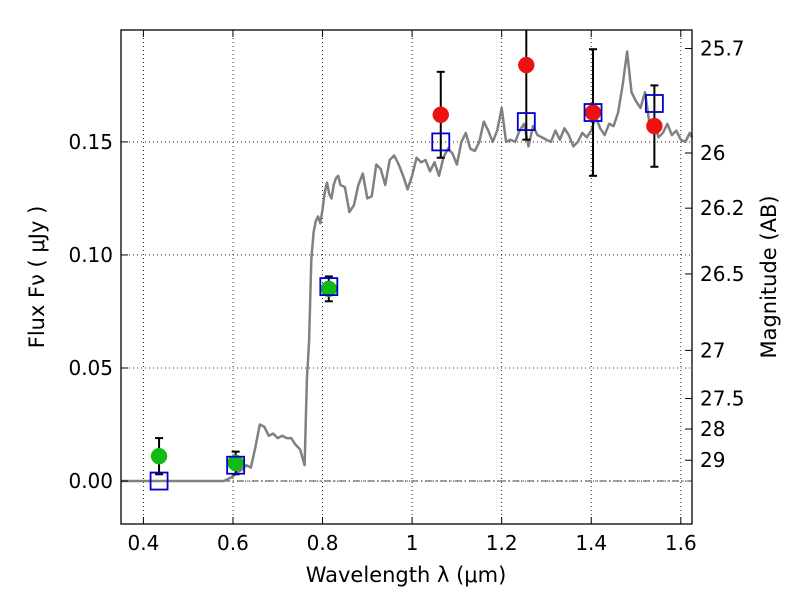 This screenshot has width=800, height=600. What do you see at coordinates (712, 429) in the screenshot?
I see `y2-tick-label: 28` at bounding box center [712, 429].